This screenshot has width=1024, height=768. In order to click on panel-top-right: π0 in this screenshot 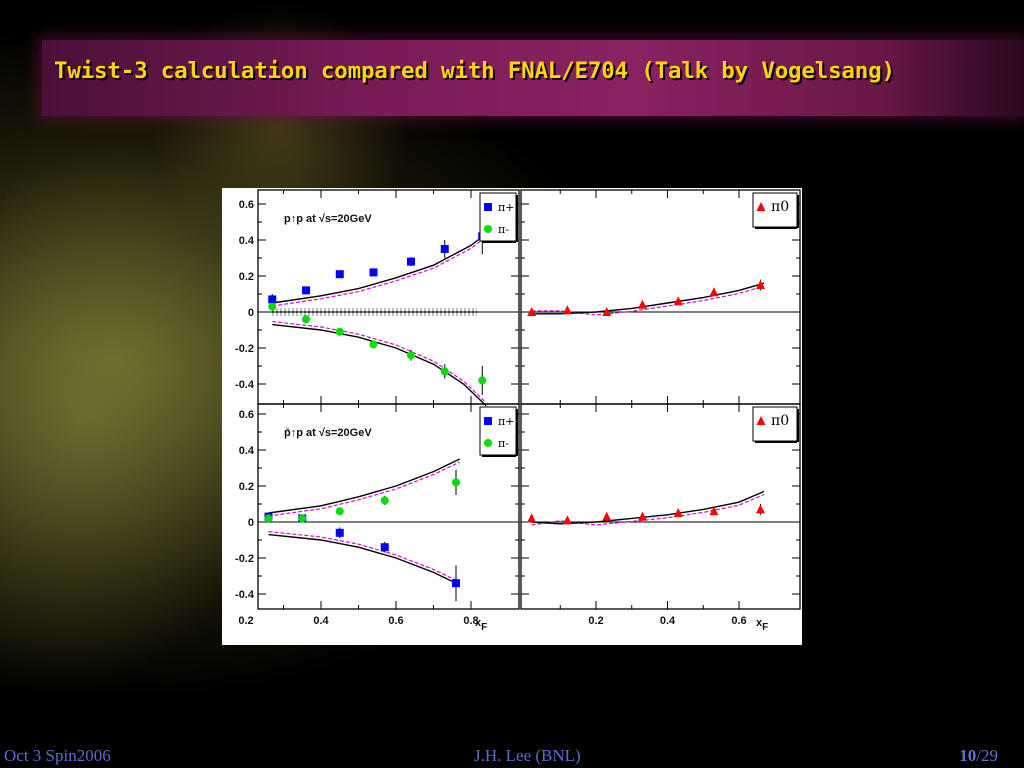, I will do `click(660, 297)`.